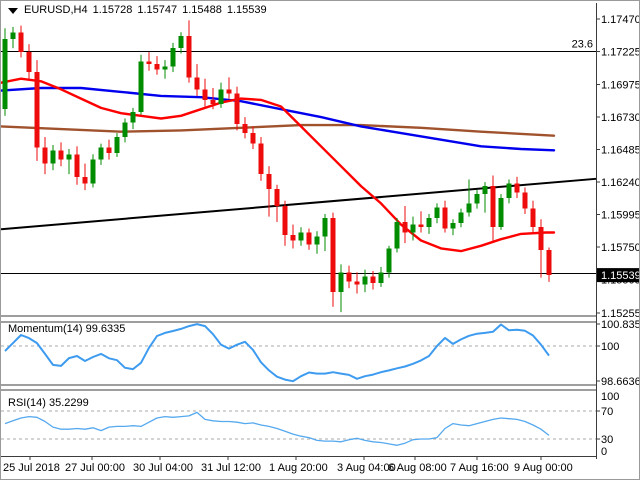  Describe the element at coordinates (157, 10) in the screenshot. I see `high-value: 1.15747` at that location.